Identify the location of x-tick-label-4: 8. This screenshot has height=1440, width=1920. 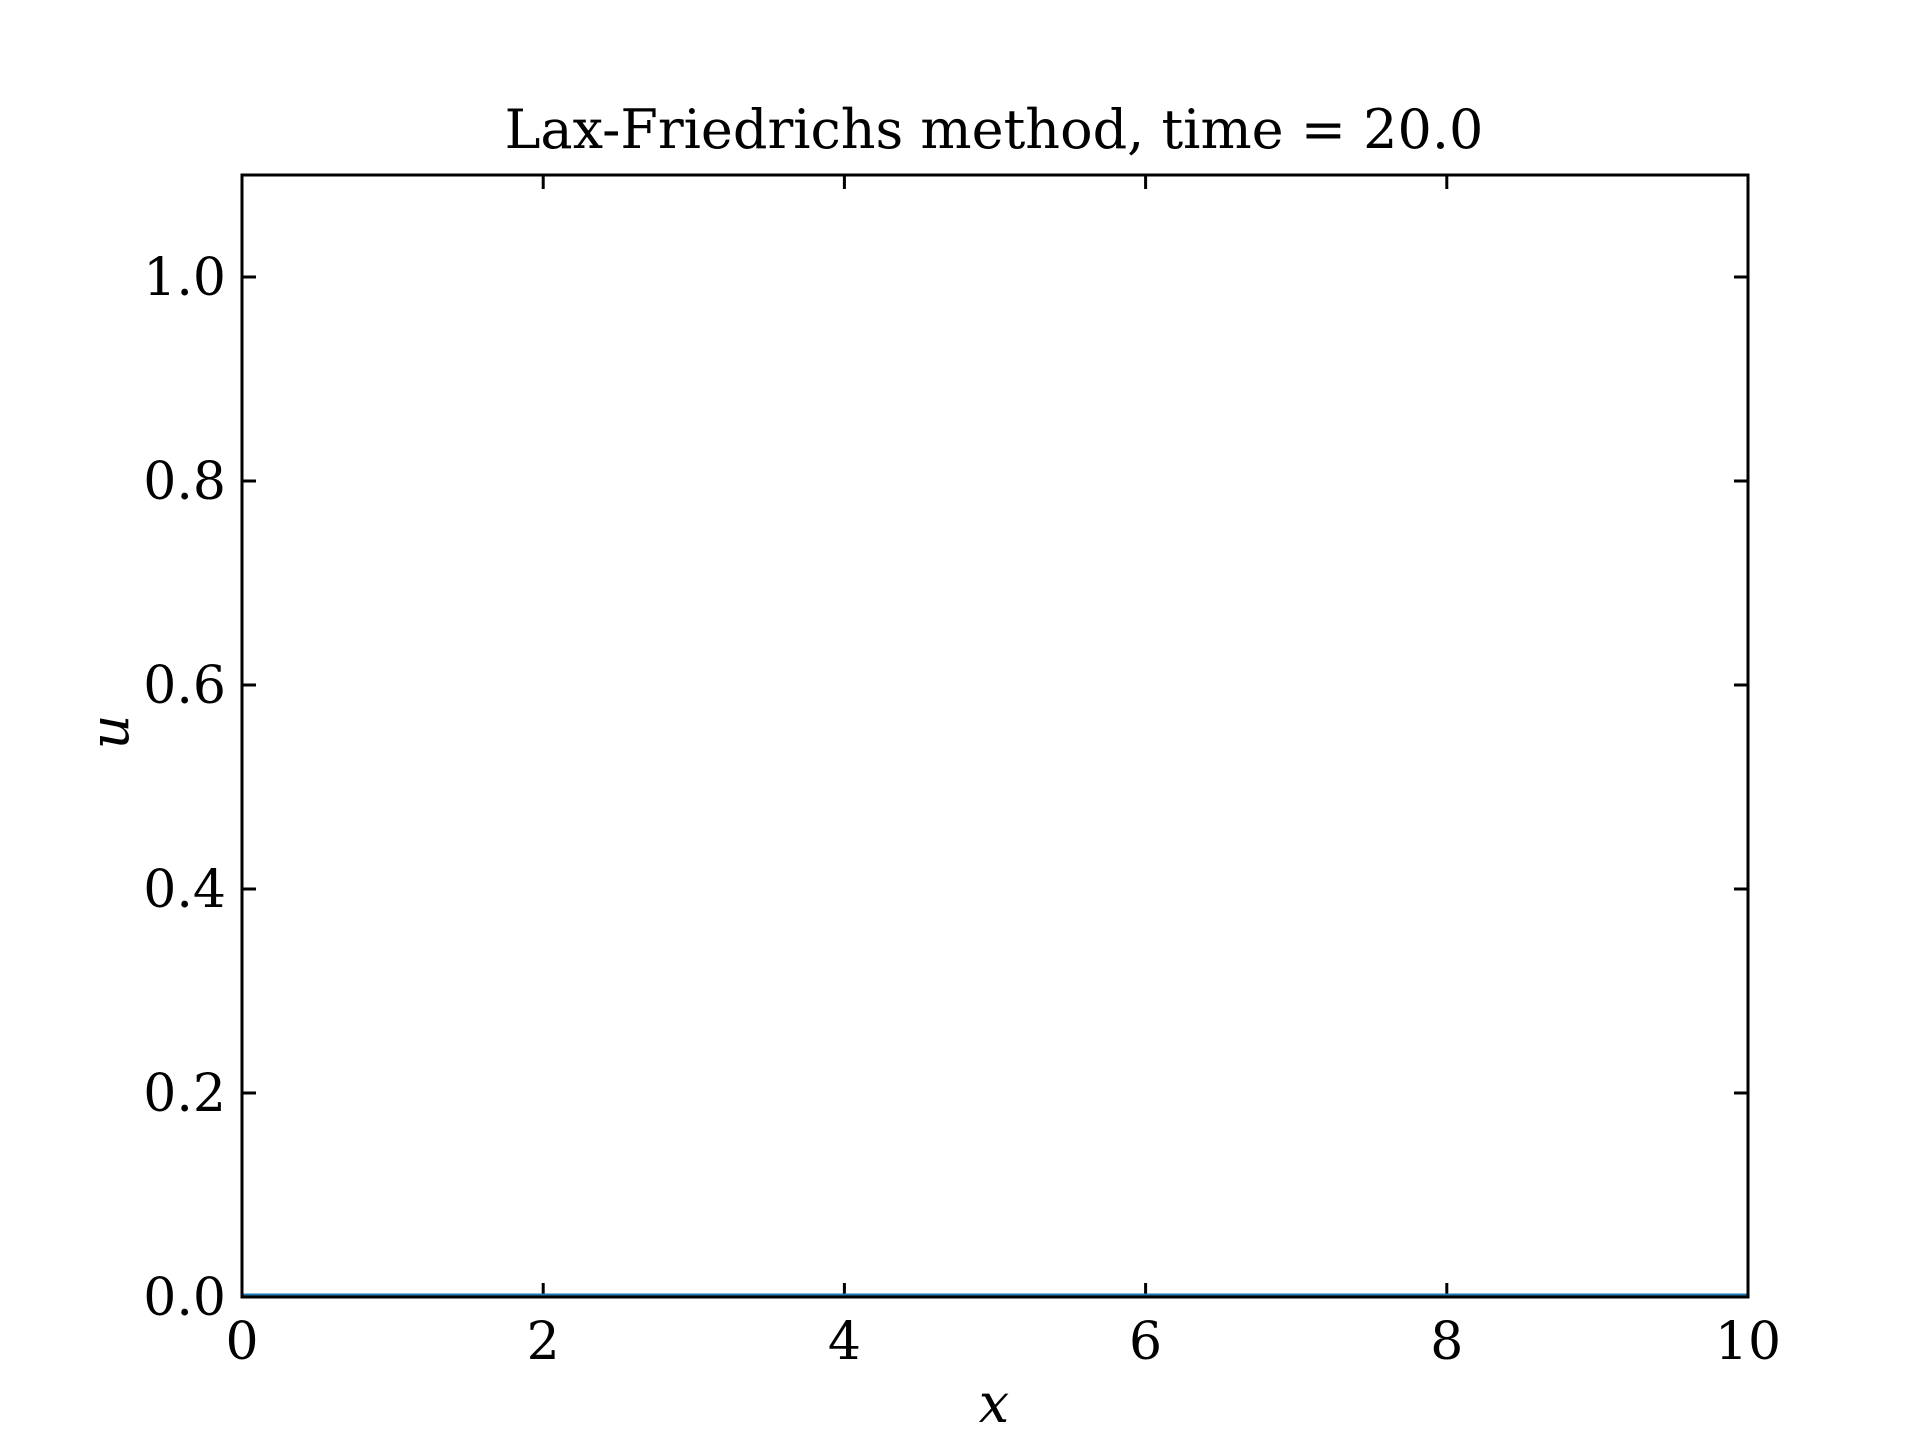
(1446, 1342).